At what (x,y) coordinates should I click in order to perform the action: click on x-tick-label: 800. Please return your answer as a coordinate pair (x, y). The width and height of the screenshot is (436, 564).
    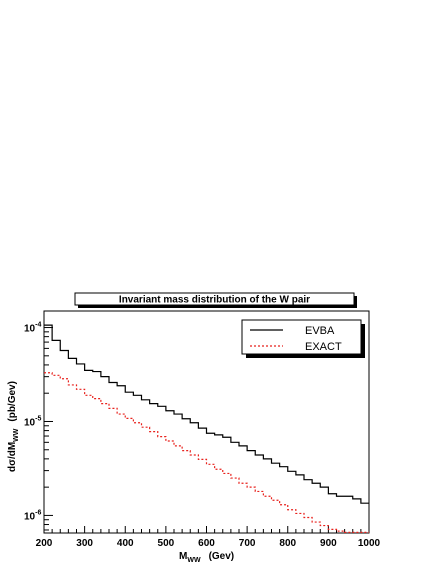
    Looking at the image, I should click on (287, 543).